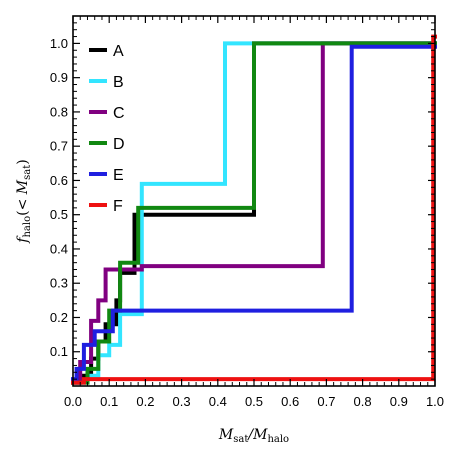 The width and height of the screenshot is (458, 458). What do you see at coordinates (59, 146) in the screenshot?
I see `y-tick-label: 0.7` at bounding box center [59, 146].